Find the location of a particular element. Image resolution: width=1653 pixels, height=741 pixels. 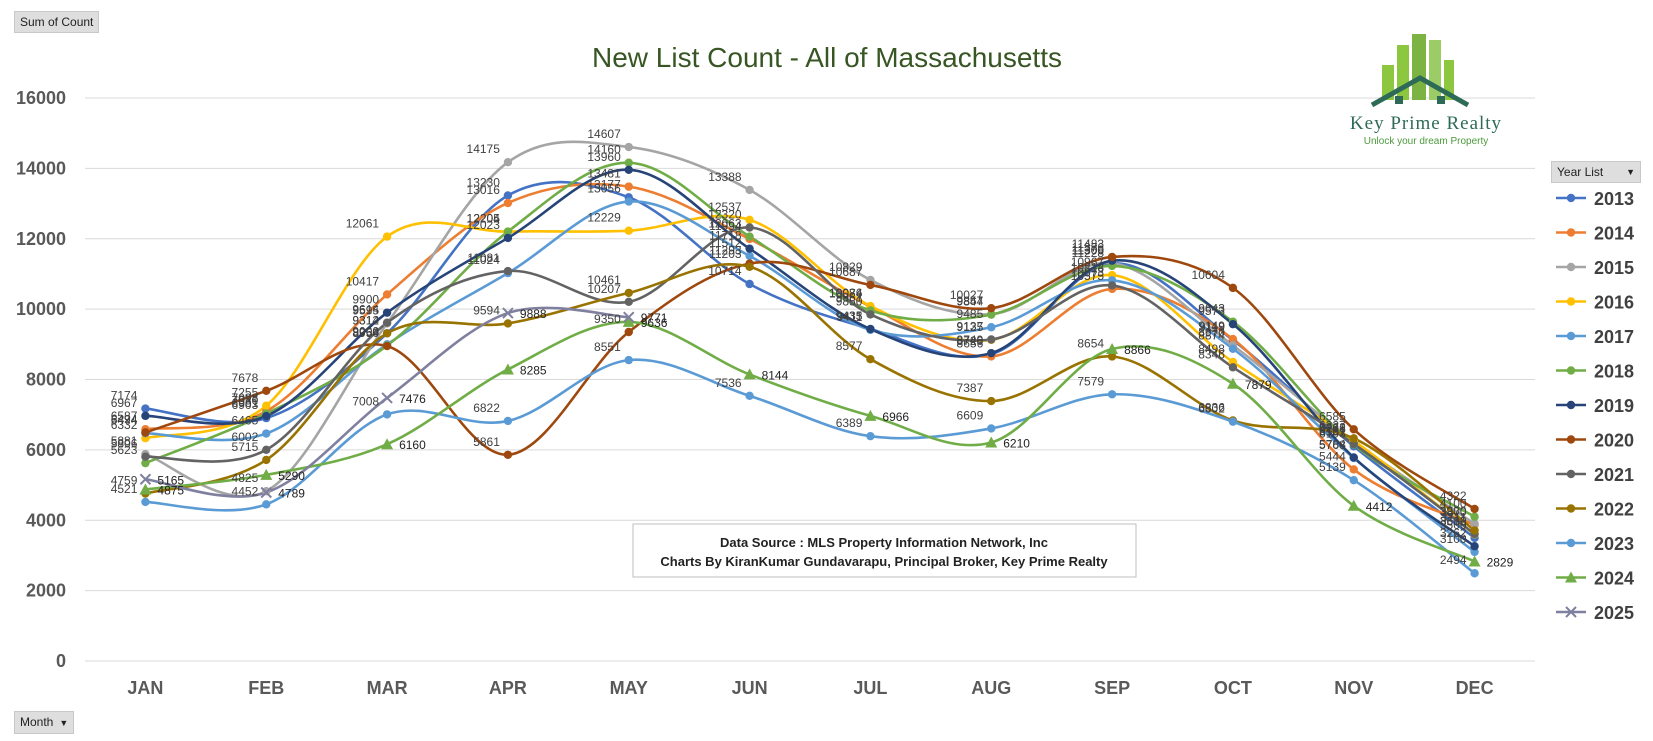

x-tick-label: OCT is located at coordinates (1233, 688).